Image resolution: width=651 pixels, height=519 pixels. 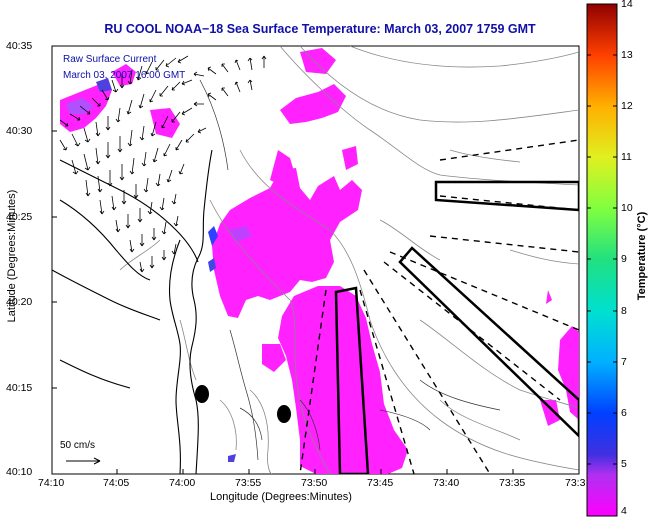 What do you see at coordinates (627, 5) in the screenshot?
I see `colorbar-tick-label: 14` at bounding box center [627, 5].